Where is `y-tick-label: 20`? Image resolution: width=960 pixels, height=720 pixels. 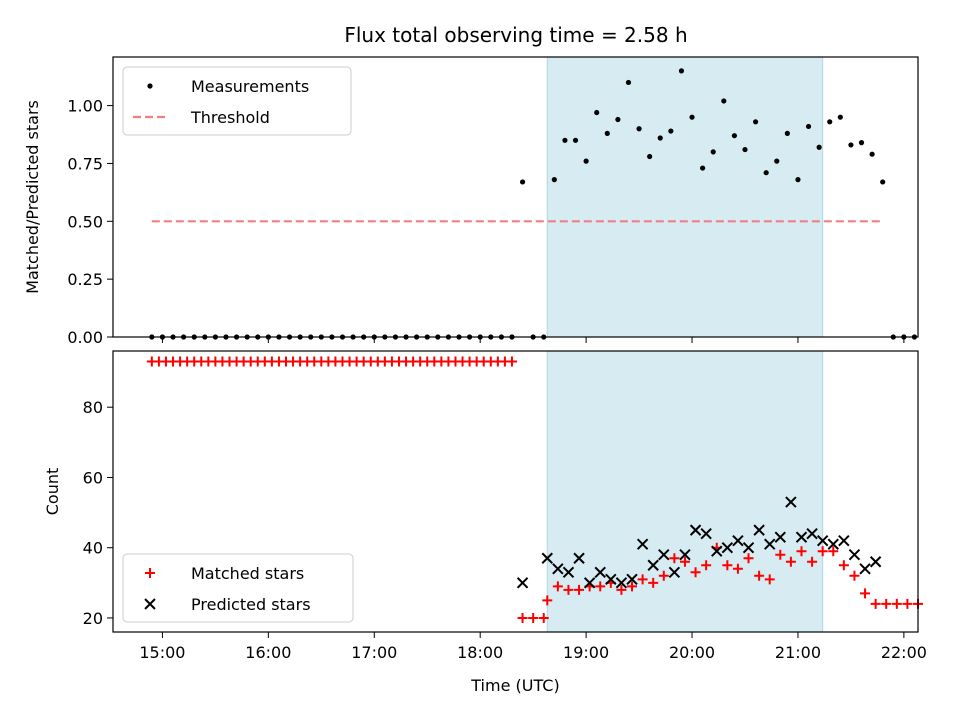 y-tick-label: 20 is located at coordinates (93, 618).